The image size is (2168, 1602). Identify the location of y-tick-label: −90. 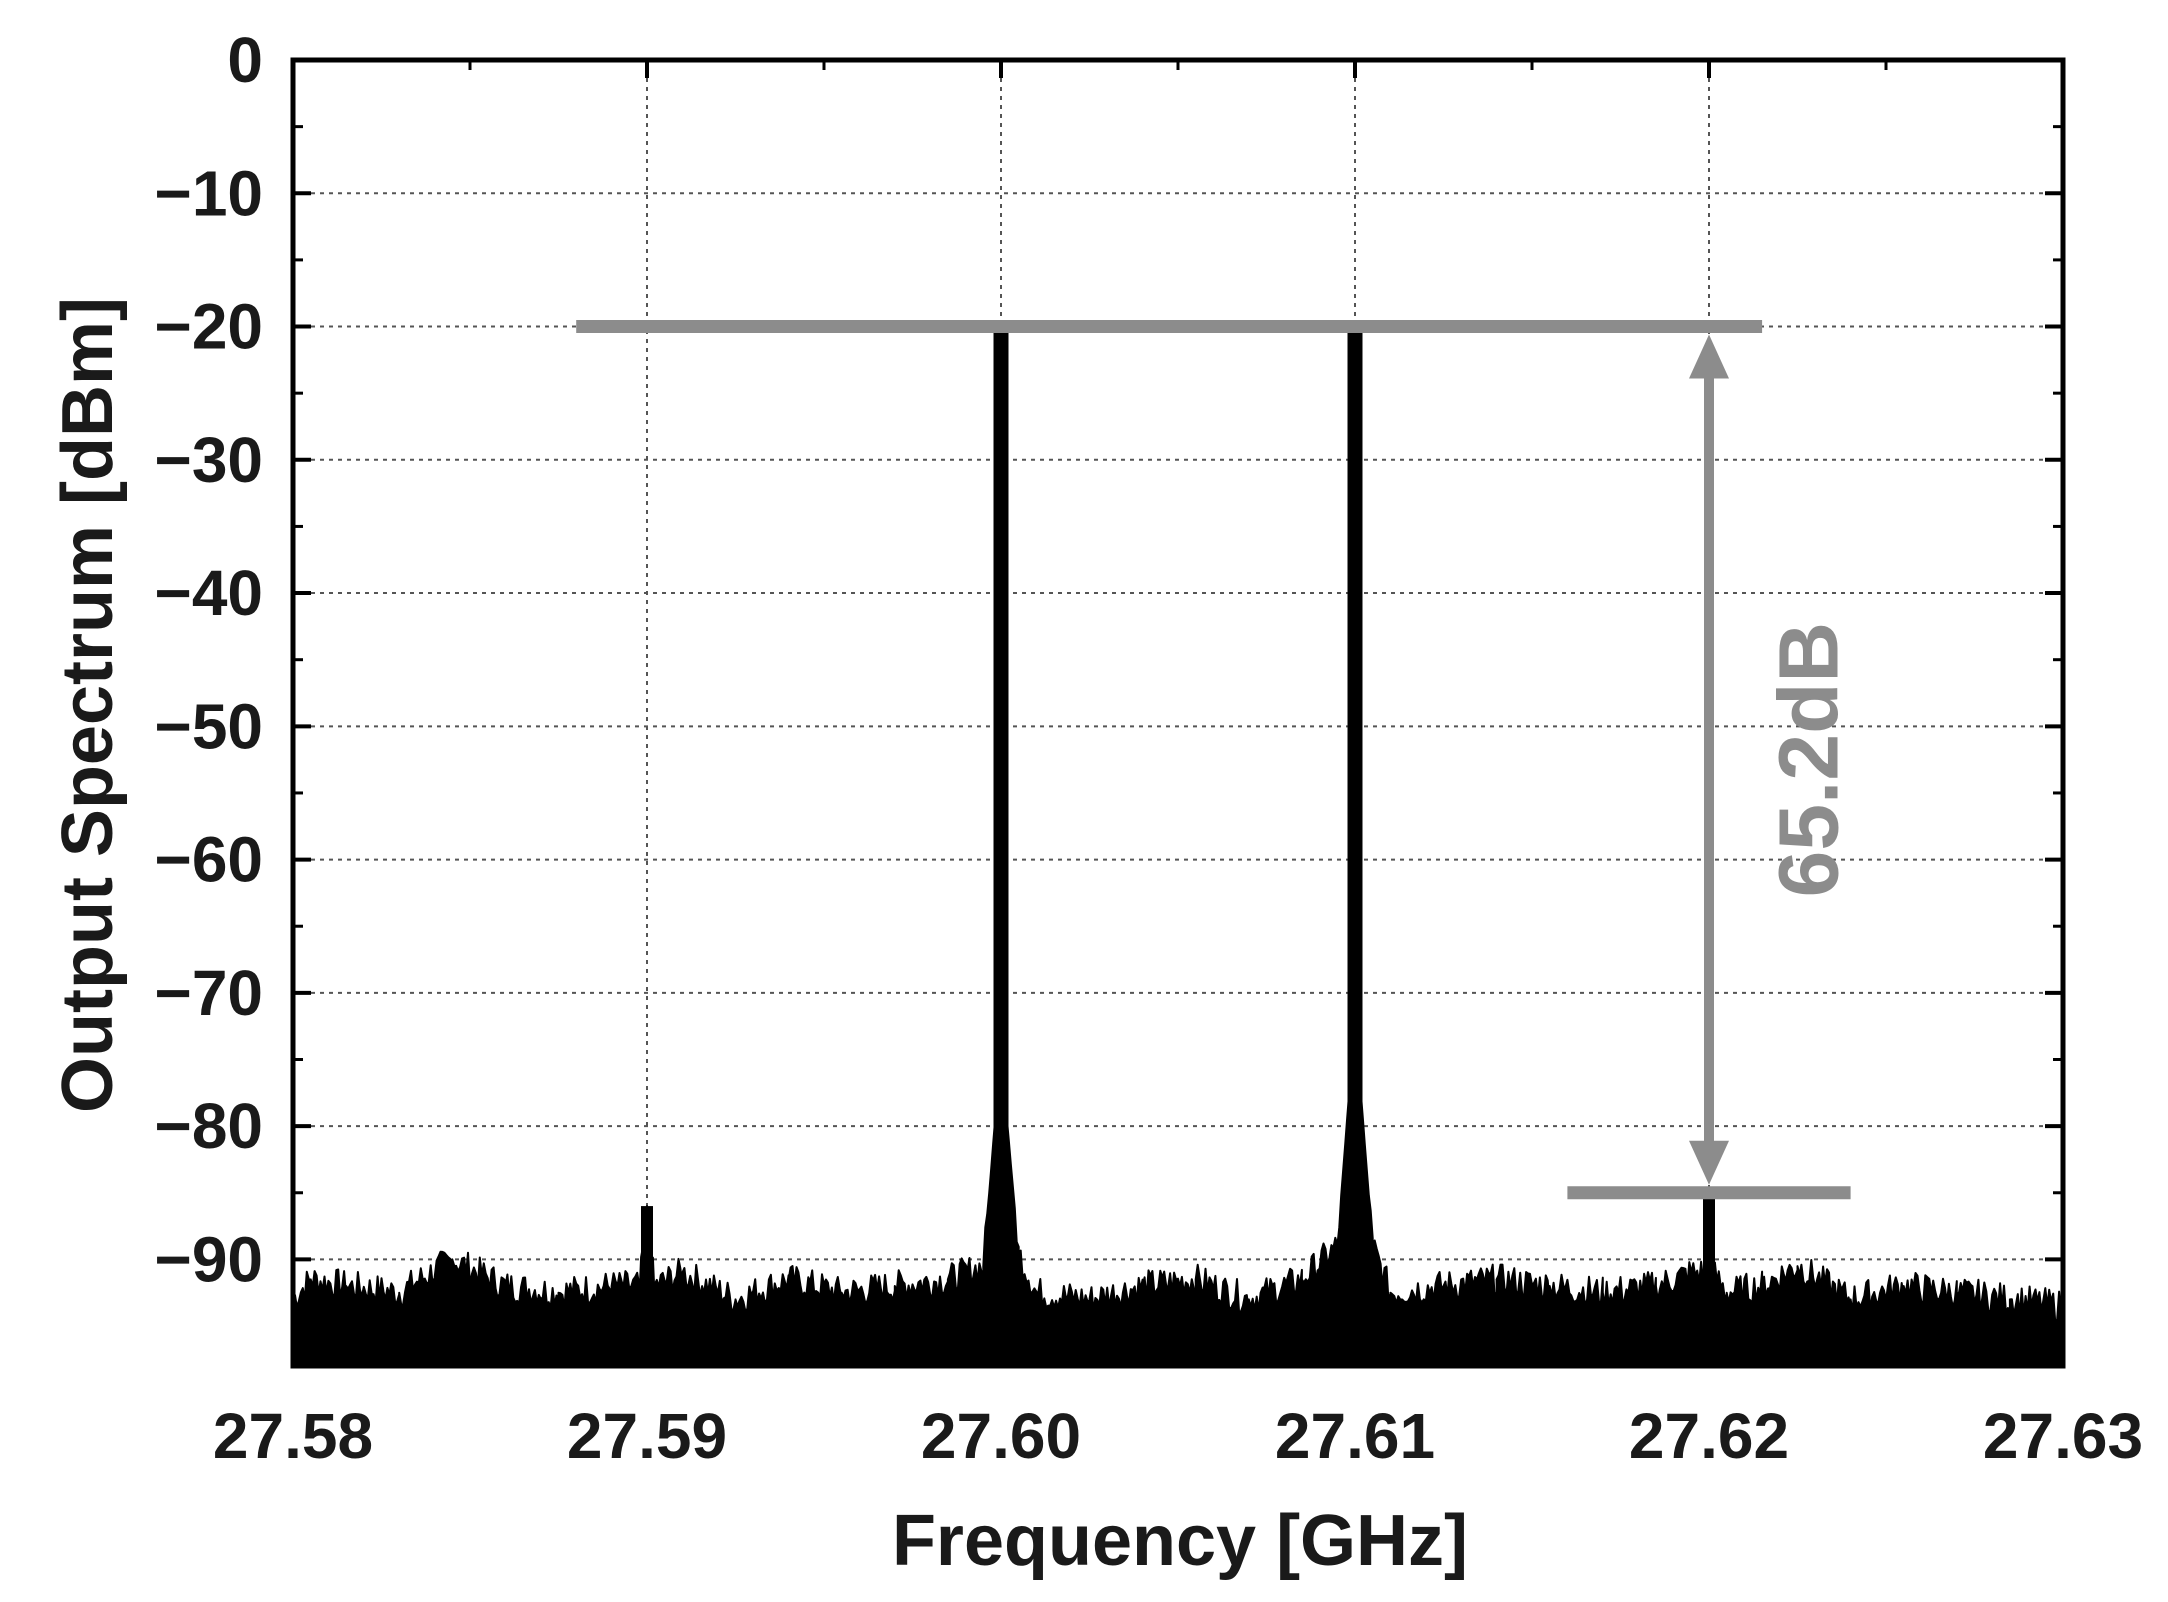
(208, 1259).